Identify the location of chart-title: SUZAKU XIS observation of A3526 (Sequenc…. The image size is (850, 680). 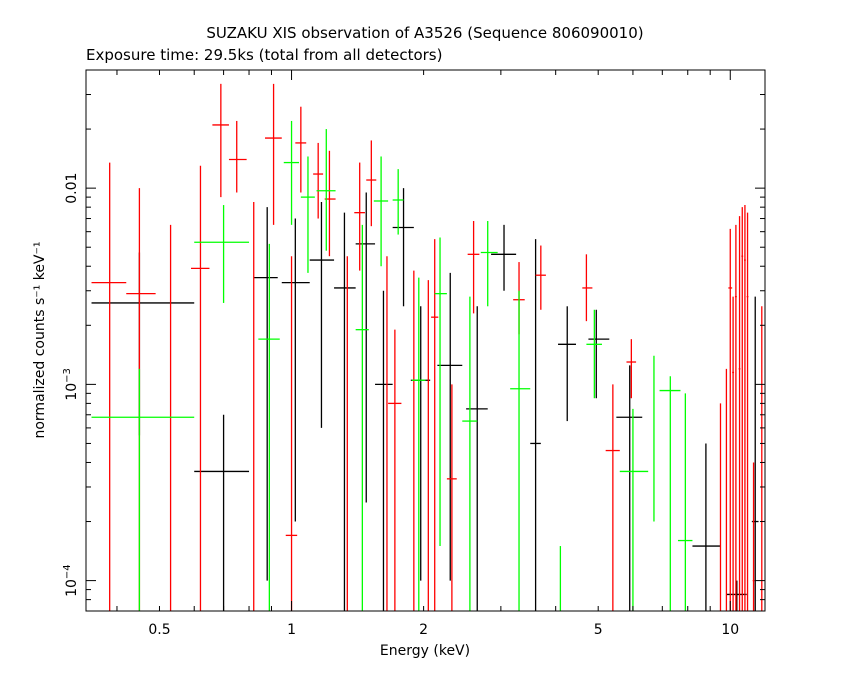
(424, 33).